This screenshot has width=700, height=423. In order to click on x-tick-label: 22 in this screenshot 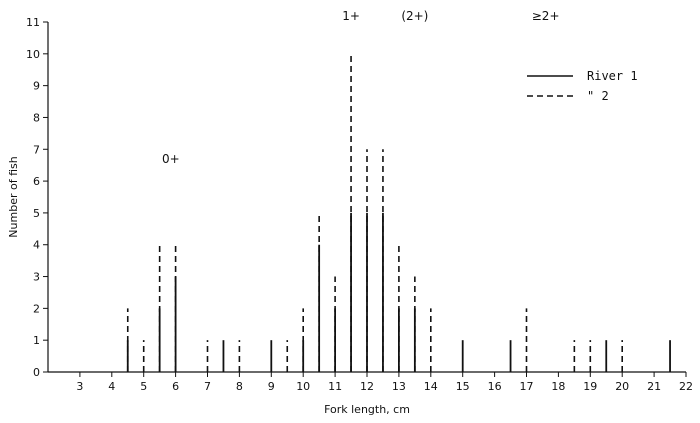, I will do `click(686, 386)`.